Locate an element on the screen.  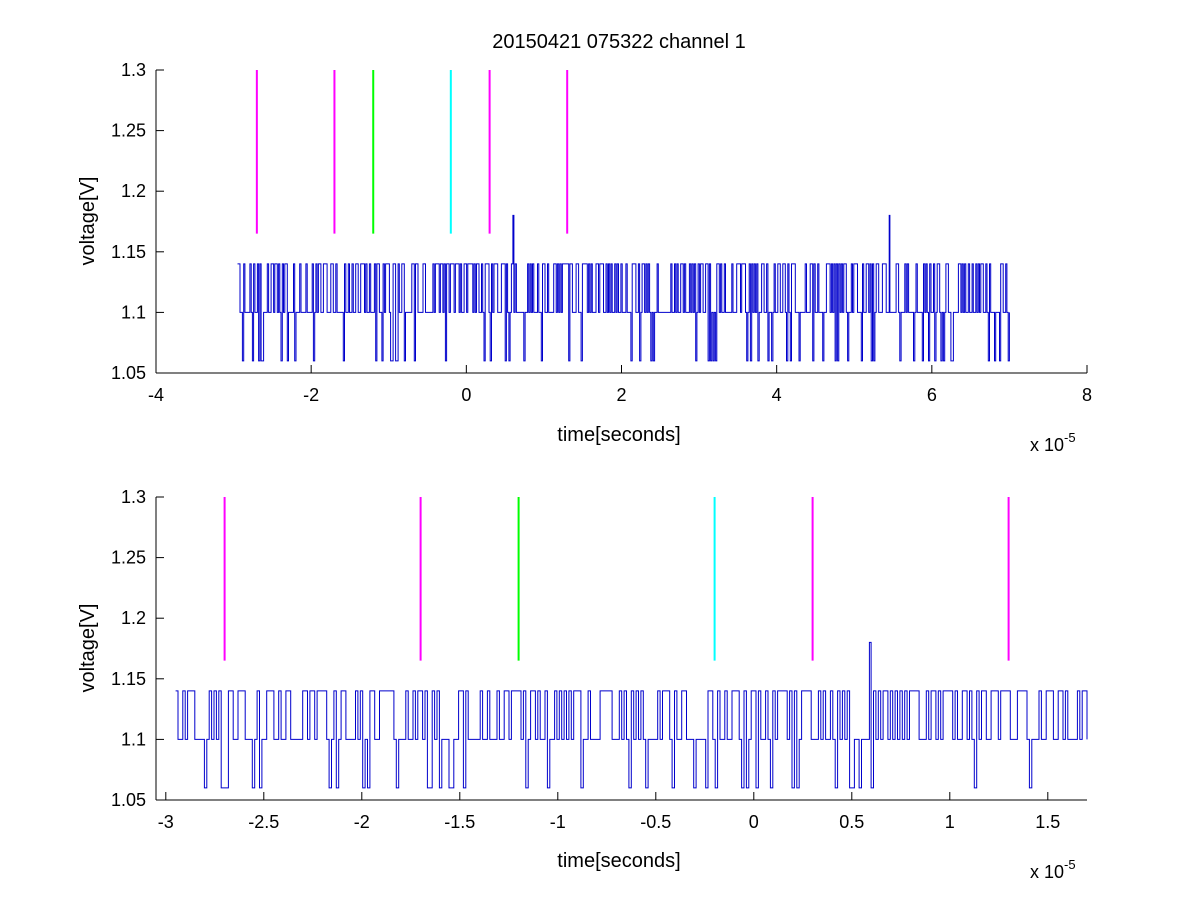
bottom-plot-signal-line is located at coordinates (631, 715).